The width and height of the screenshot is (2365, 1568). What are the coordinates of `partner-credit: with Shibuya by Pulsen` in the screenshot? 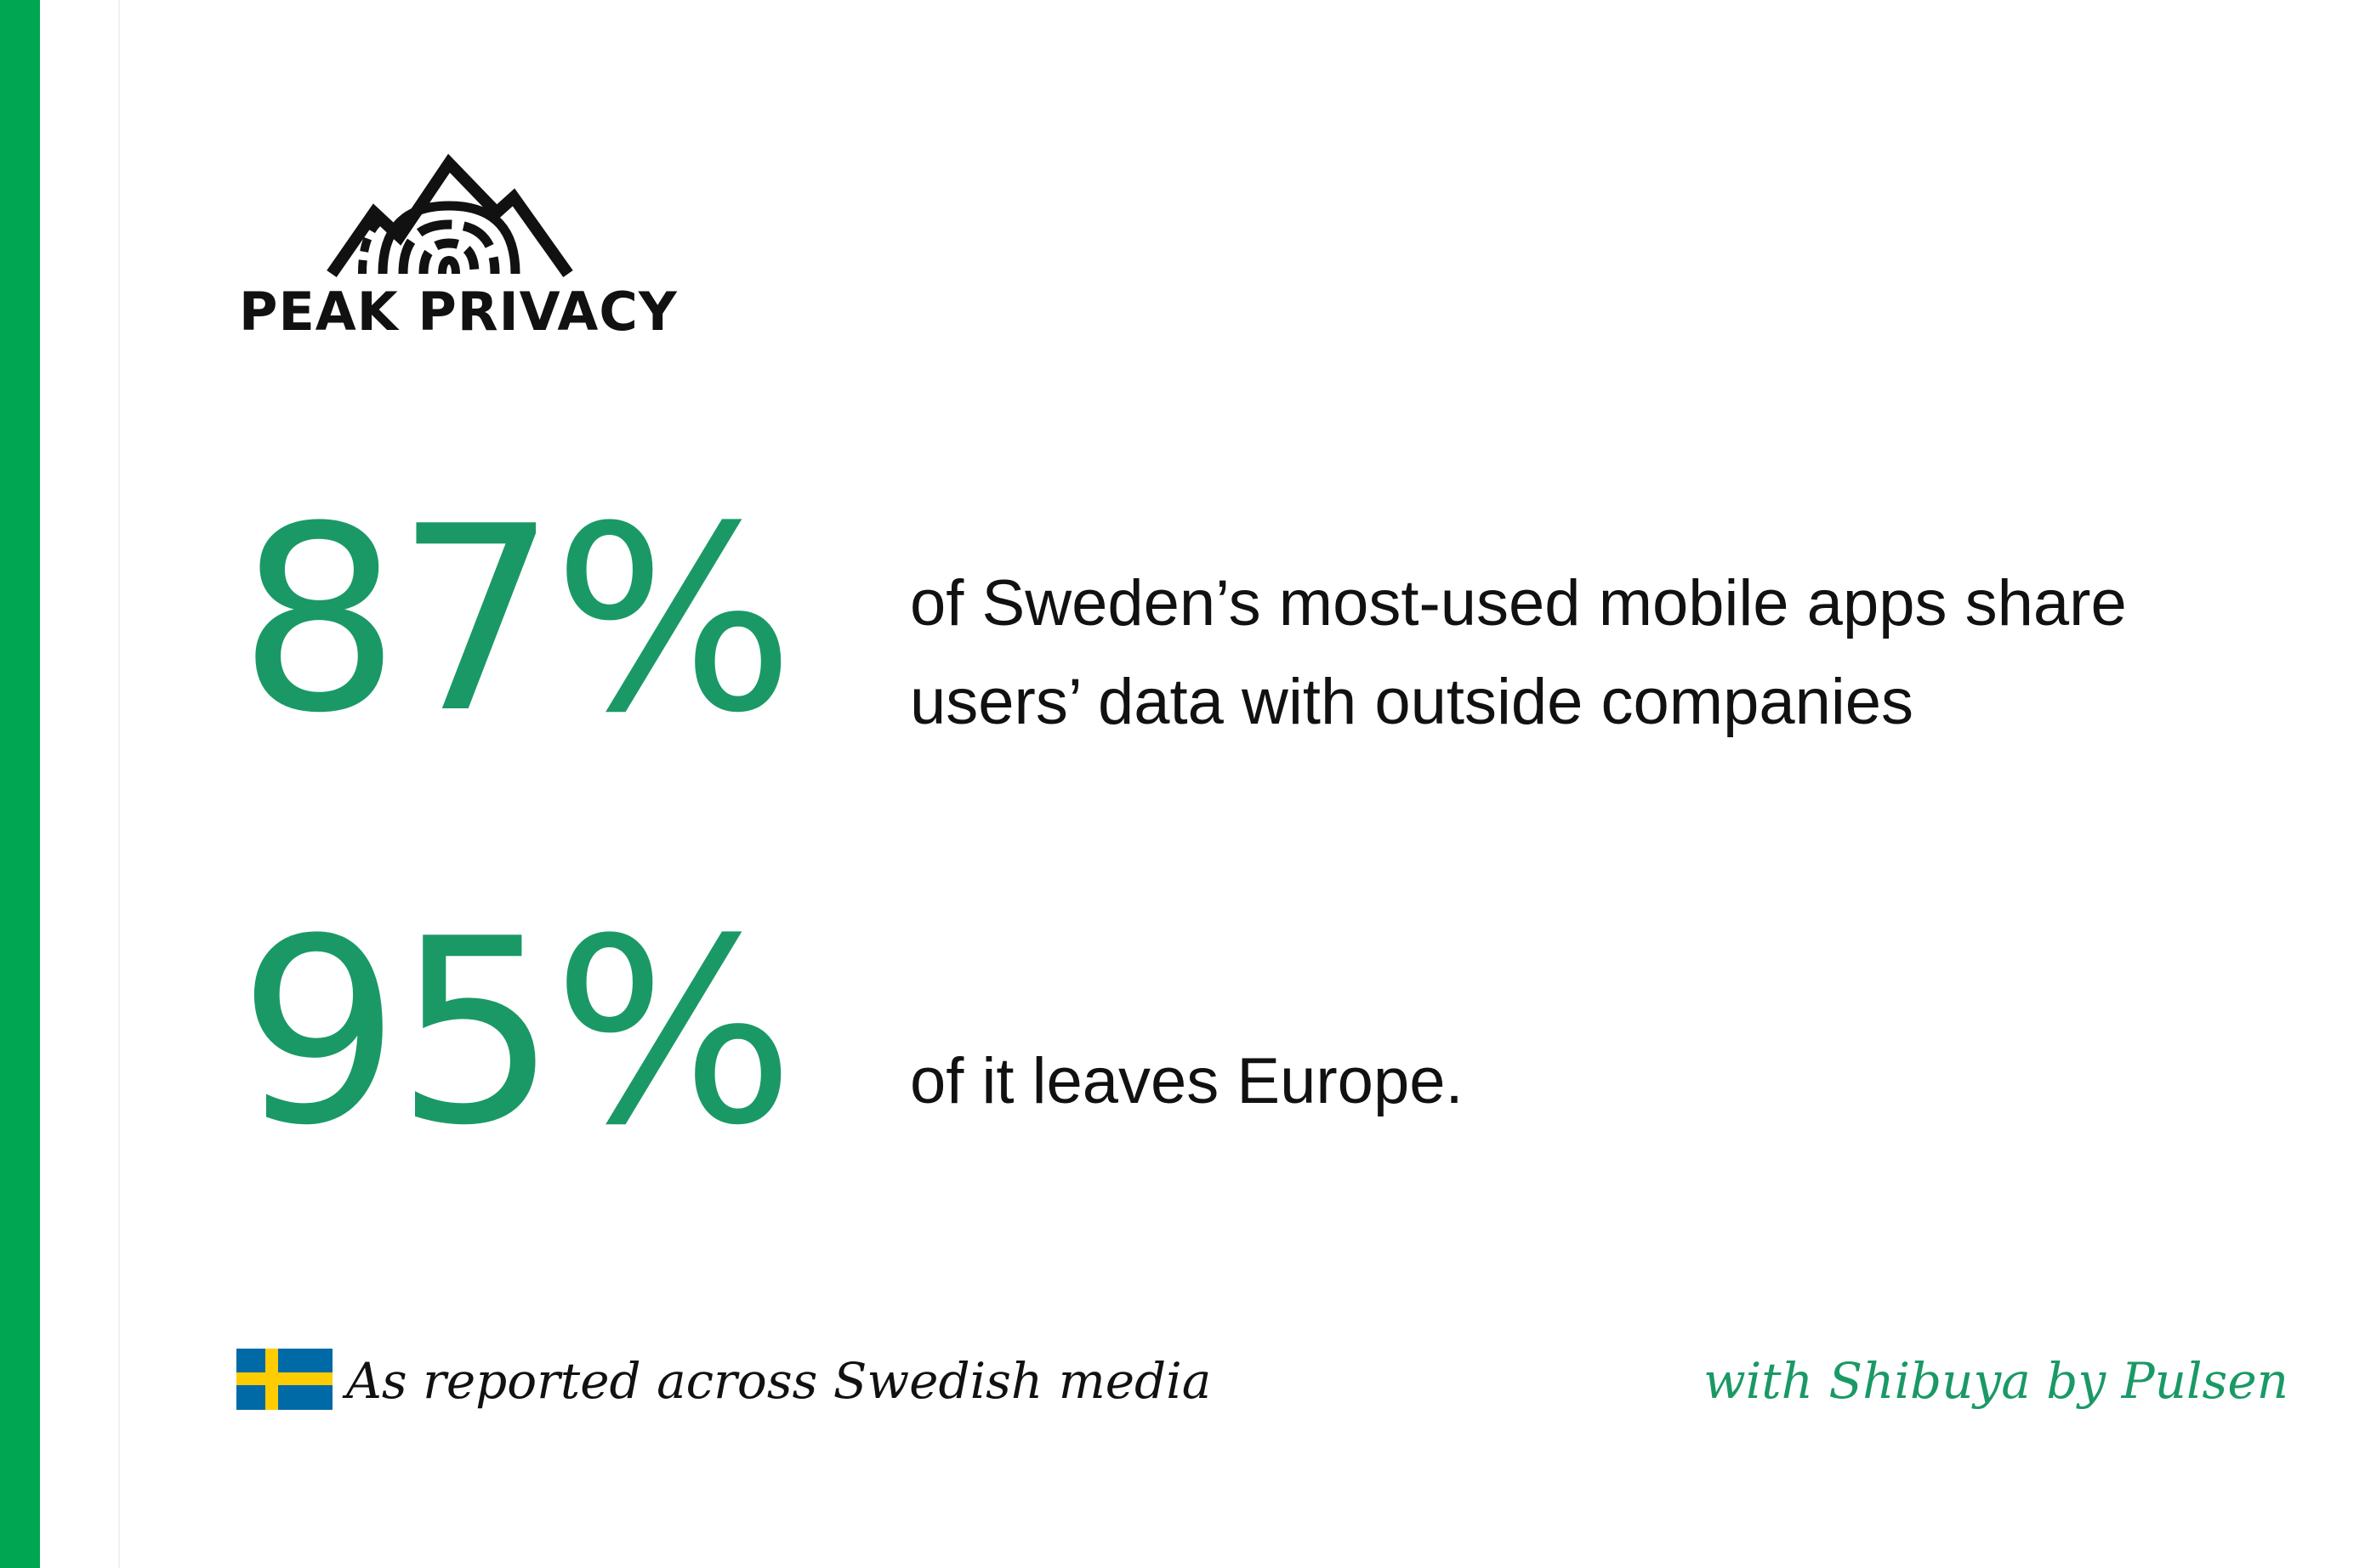 It's located at (1995, 1381).